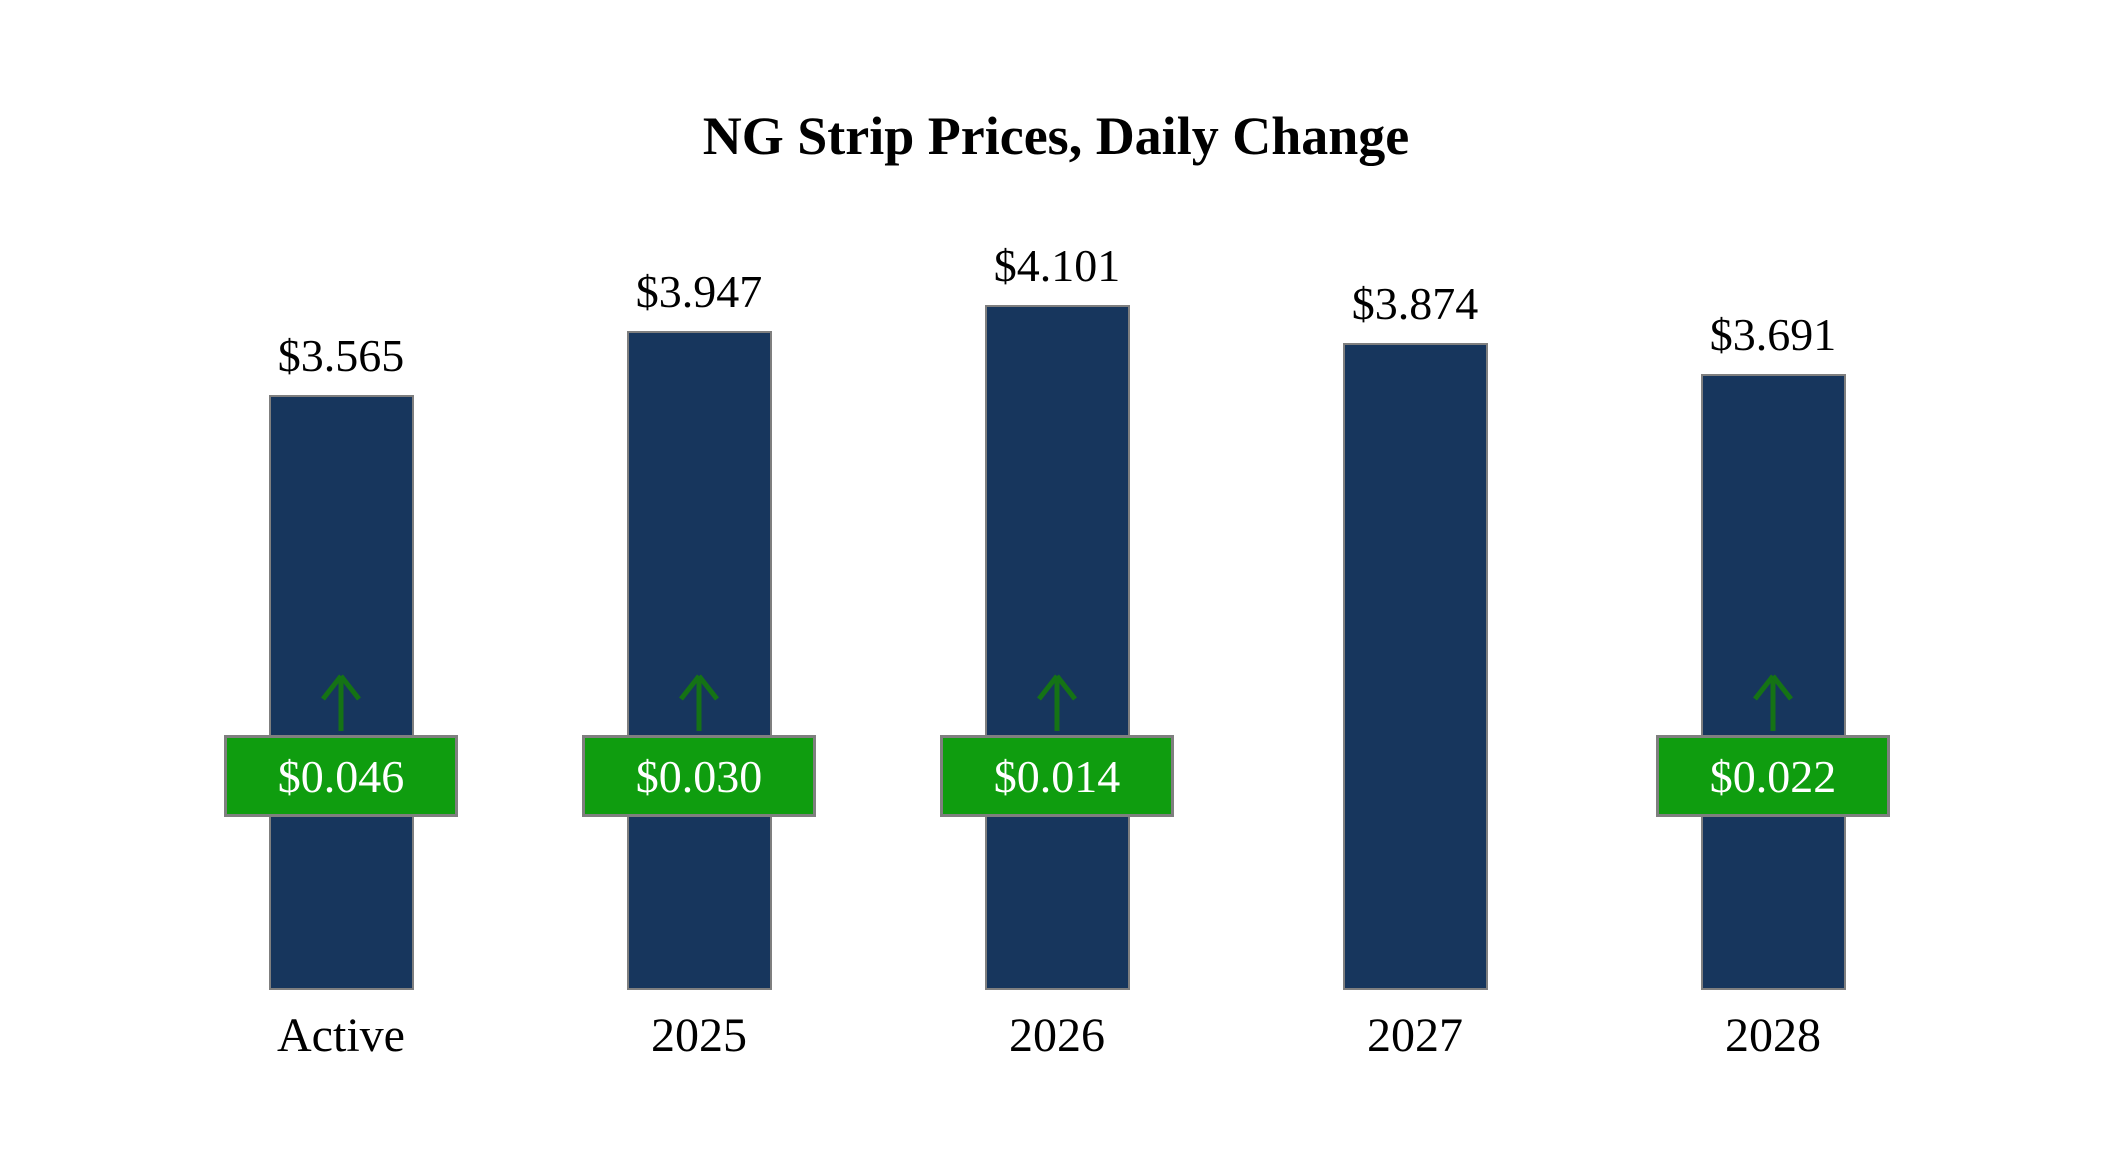  Describe the element at coordinates (1415, 1035) in the screenshot. I see `category-label-2027: 2027` at that location.